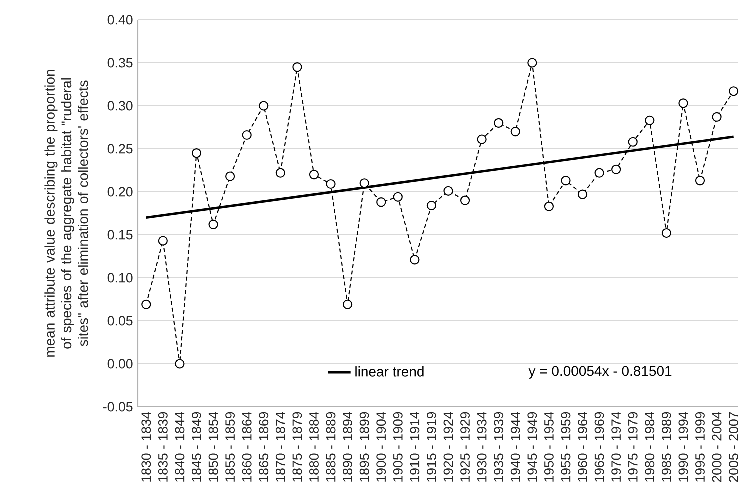 Image resolution: width=752 pixels, height=486 pixels. Describe the element at coordinates (415, 447) in the screenshot. I see `x-tick-label: 1910 - 1914` at that location.